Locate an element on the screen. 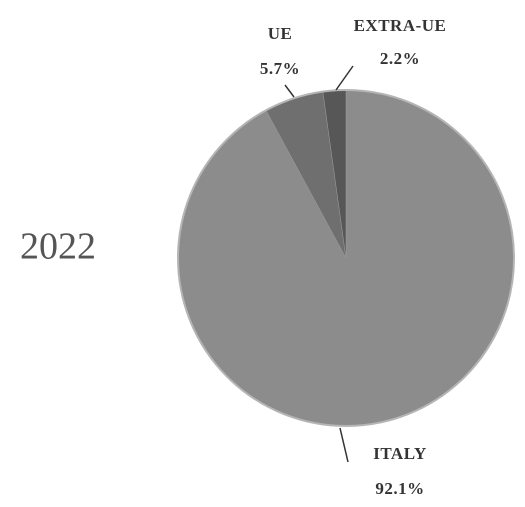 This screenshot has height=507, width=525. slice-label: ITALY is located at coordinates (400, 453).